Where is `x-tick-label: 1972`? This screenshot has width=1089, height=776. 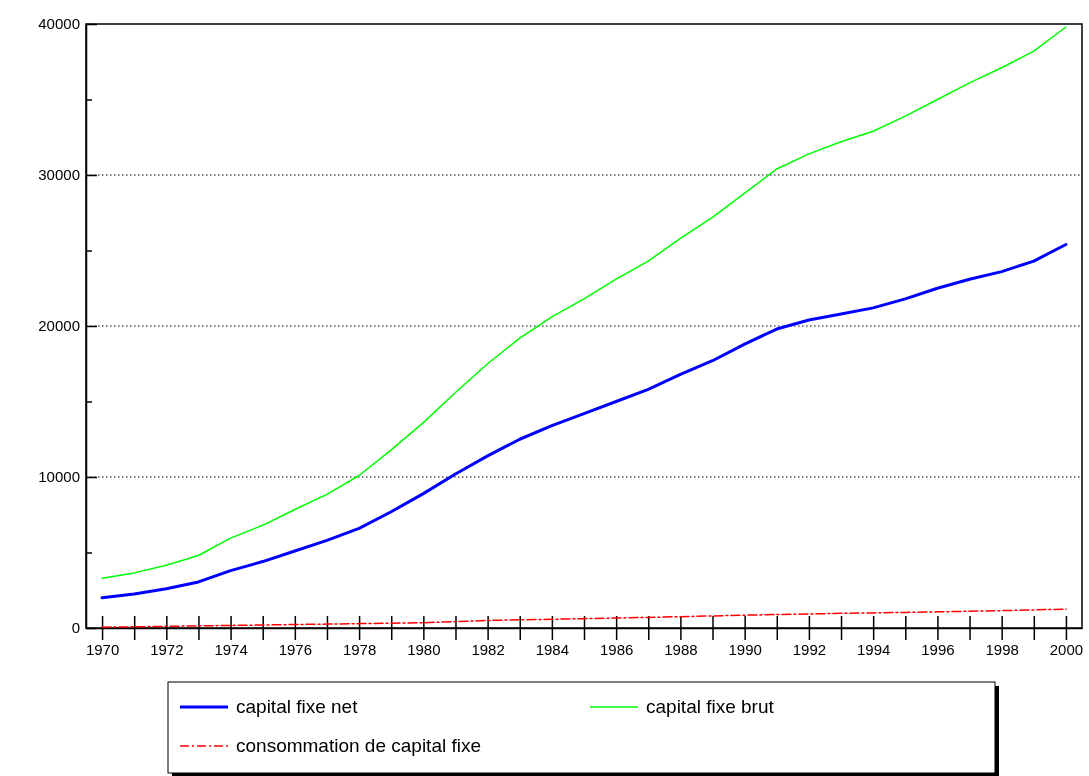 x-tick-label: 1972 is located at coordinates (167, 649).